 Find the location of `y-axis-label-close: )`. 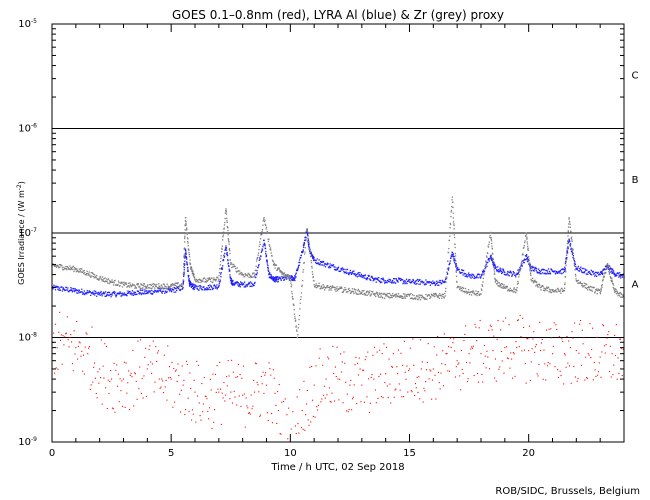

y-axis-label-close: ) is located at coordinates (21, 182).